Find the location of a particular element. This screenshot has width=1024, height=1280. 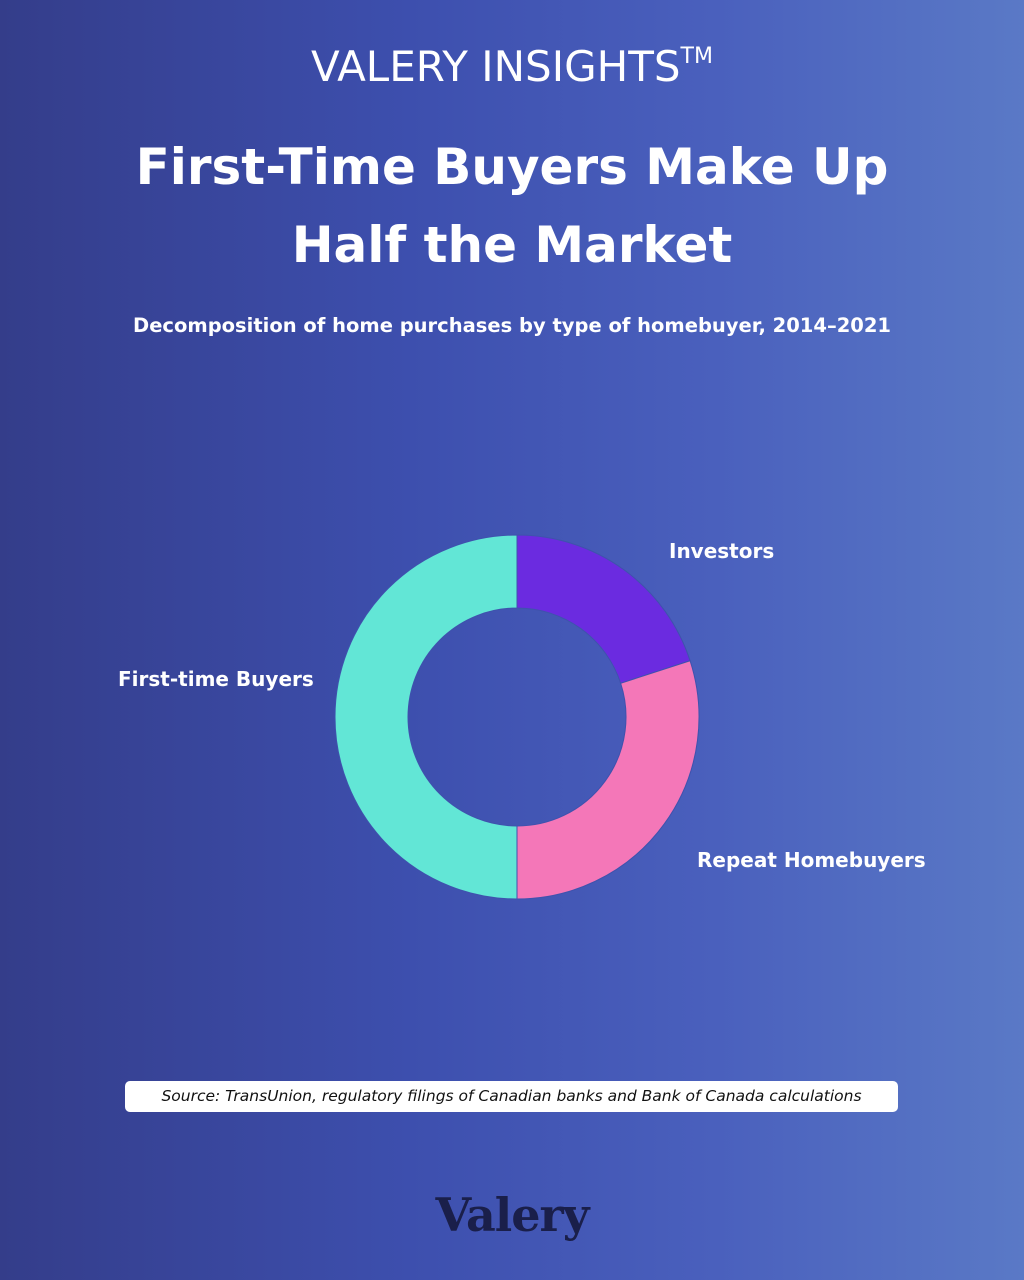

donut-slice-first-time-buyers is located at coordinates (426, 717).